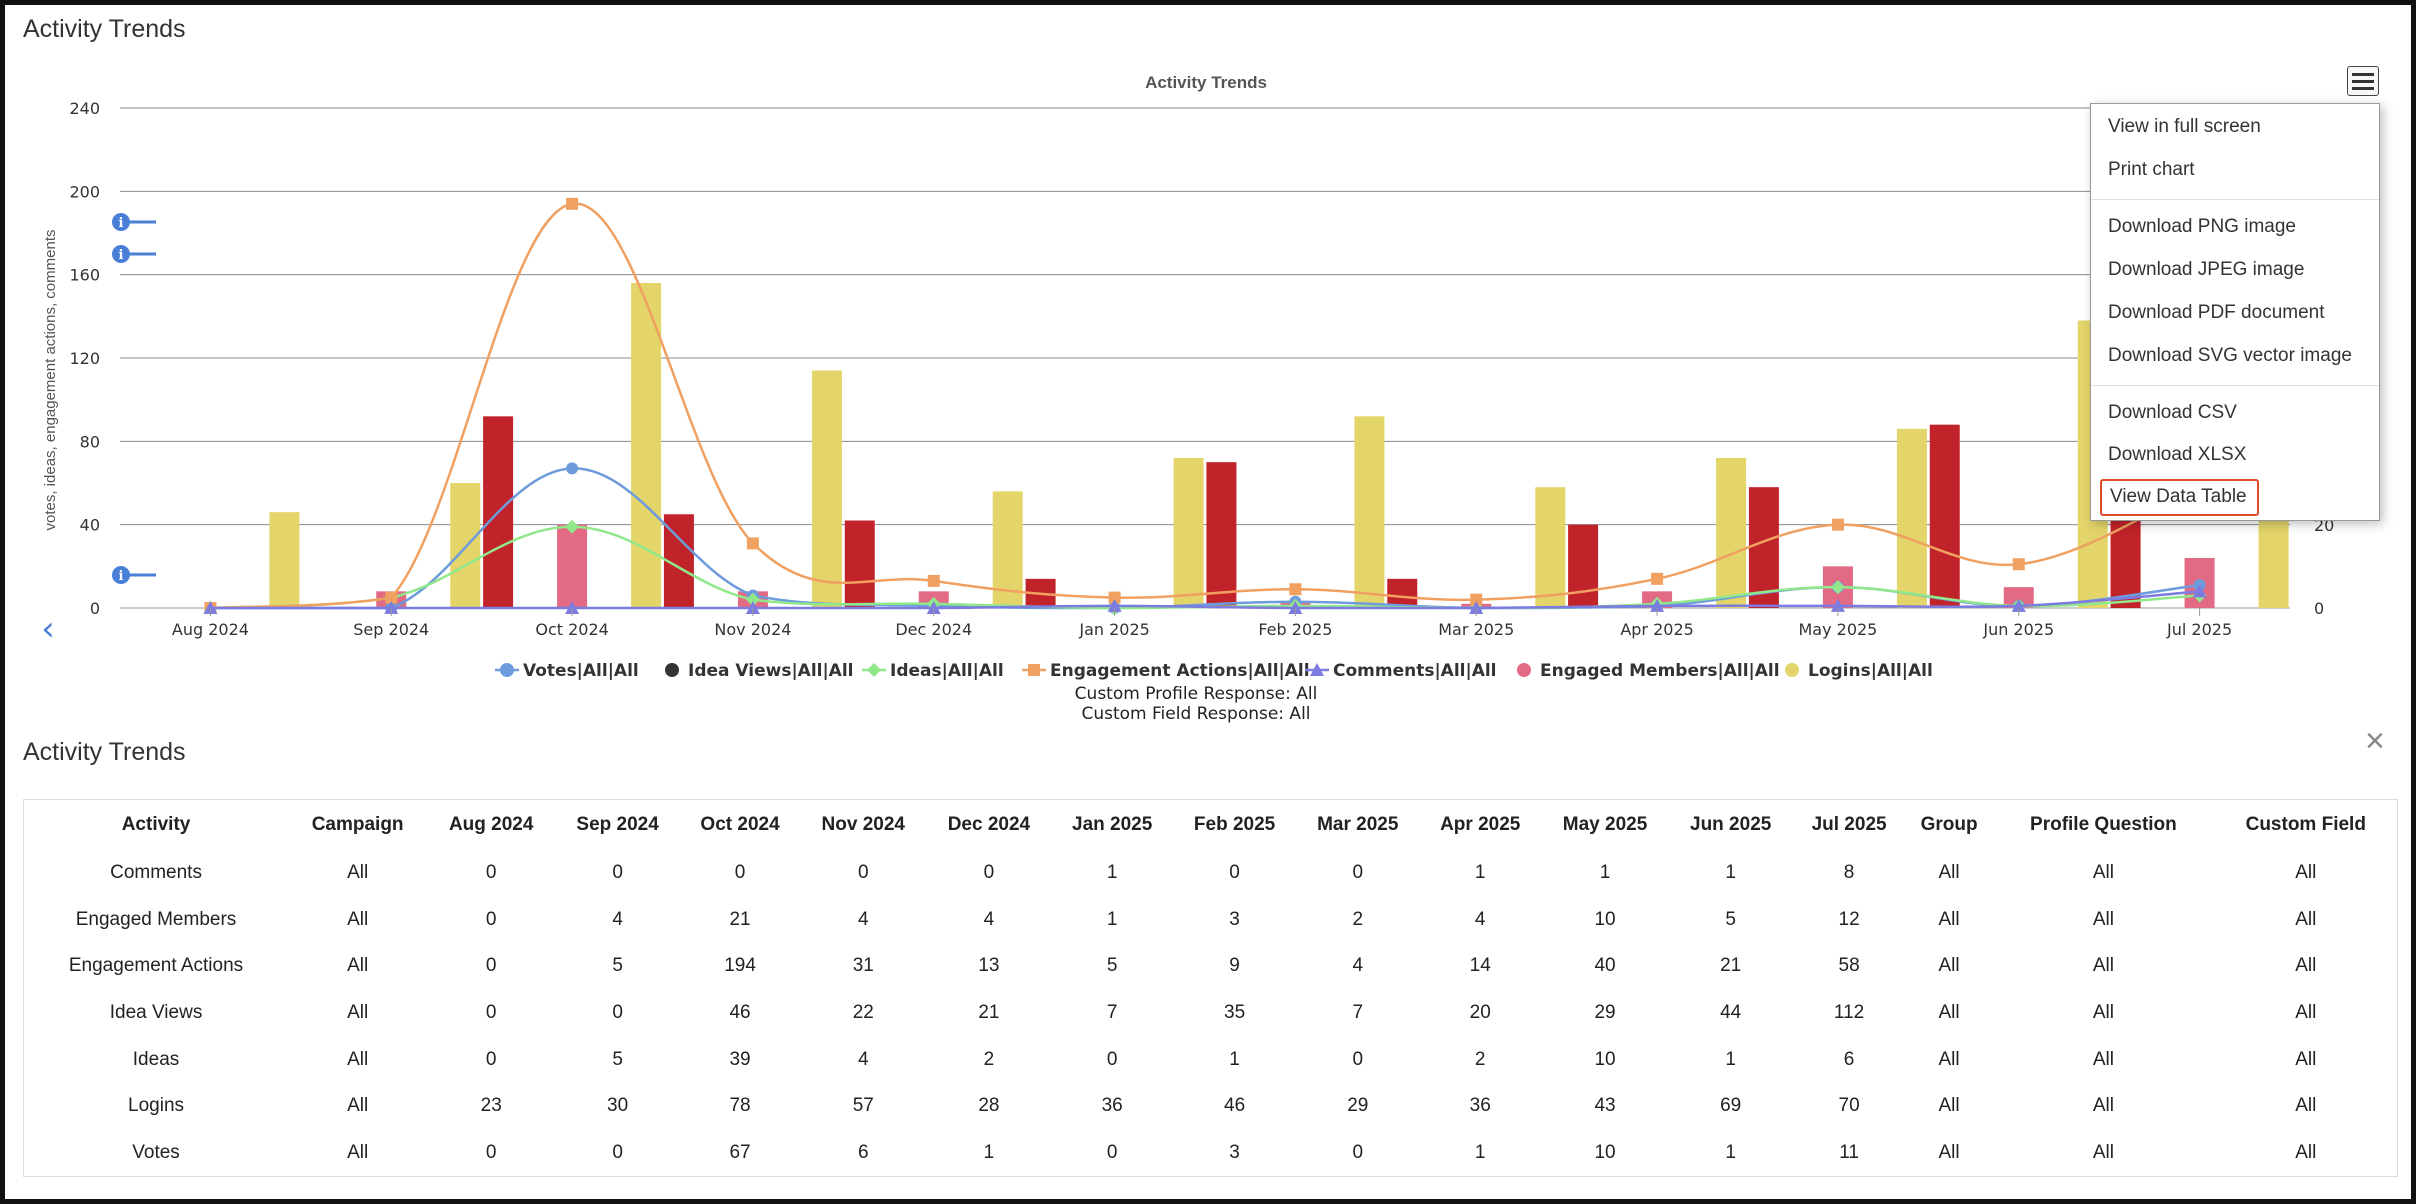  What do you see at coordinates (933, 671) in the screenshot?
I see `legend-item: Ideas|All|All` at bounding box center [933, 671].